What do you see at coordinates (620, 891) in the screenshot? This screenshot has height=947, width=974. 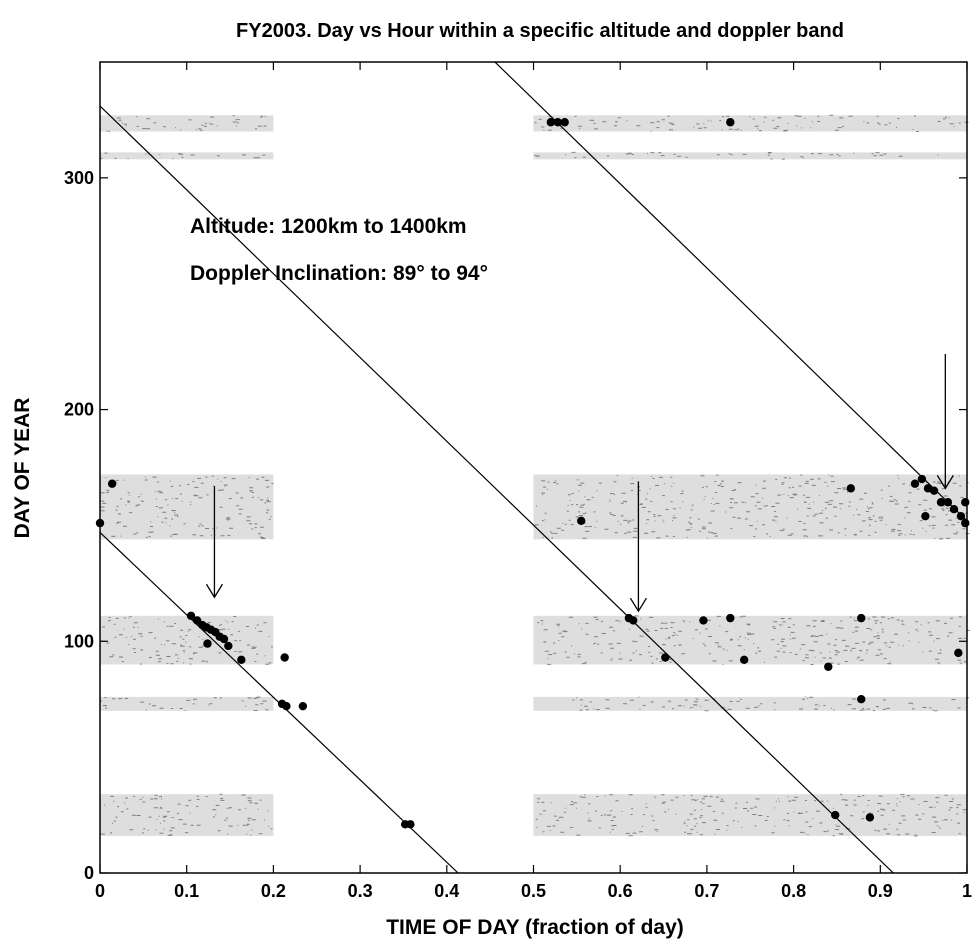 I see `x-tick-label-6: 0.6` at bounding box center [620, 891].